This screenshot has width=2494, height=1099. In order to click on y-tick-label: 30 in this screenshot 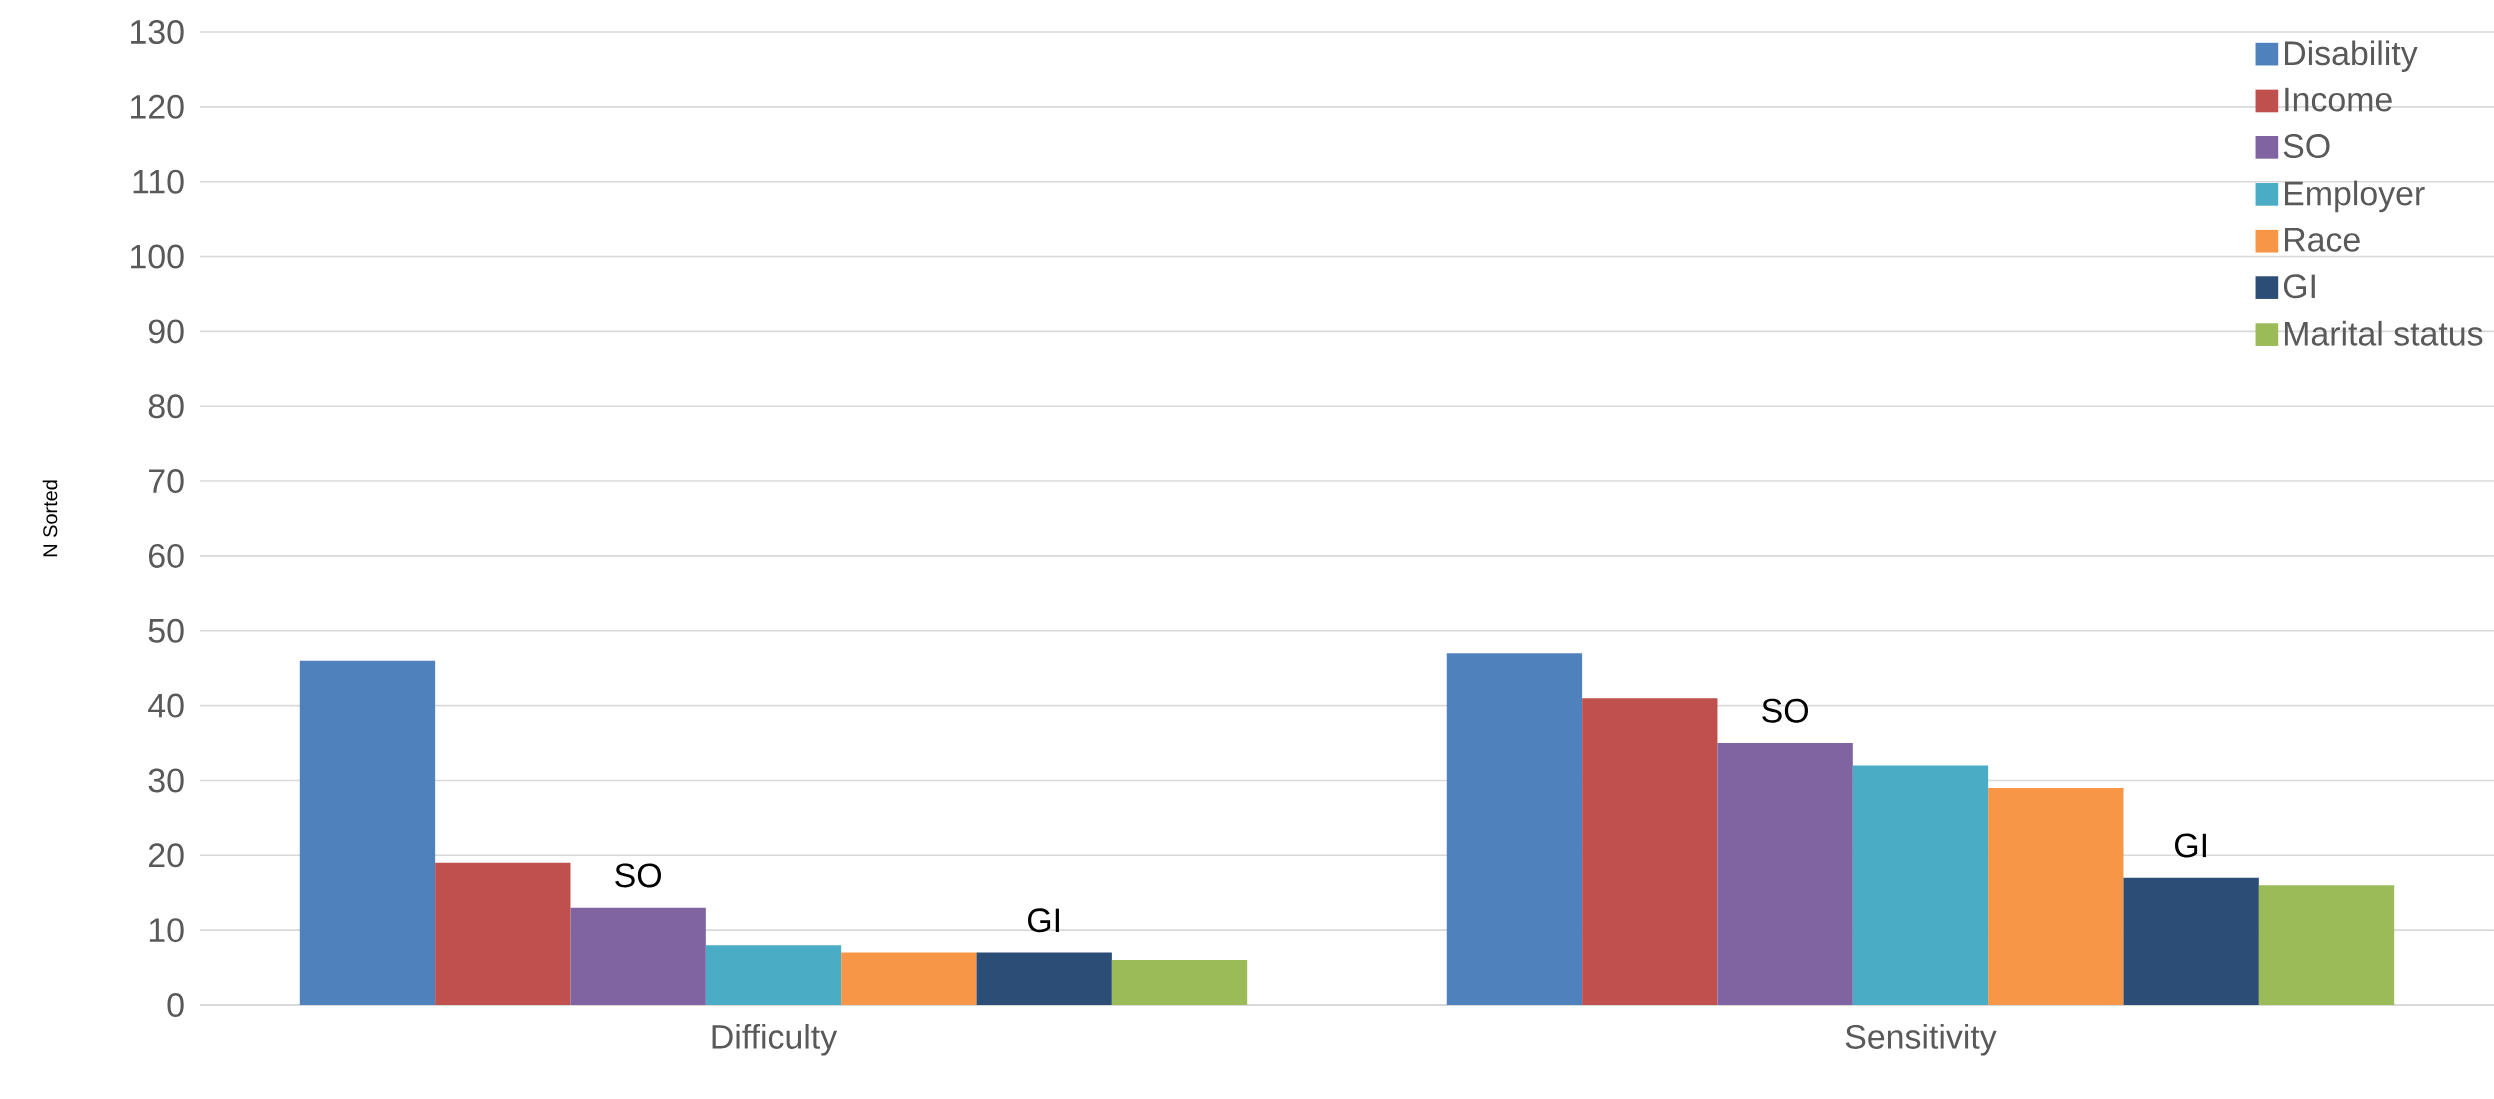, I will do `click(166, 780)`.